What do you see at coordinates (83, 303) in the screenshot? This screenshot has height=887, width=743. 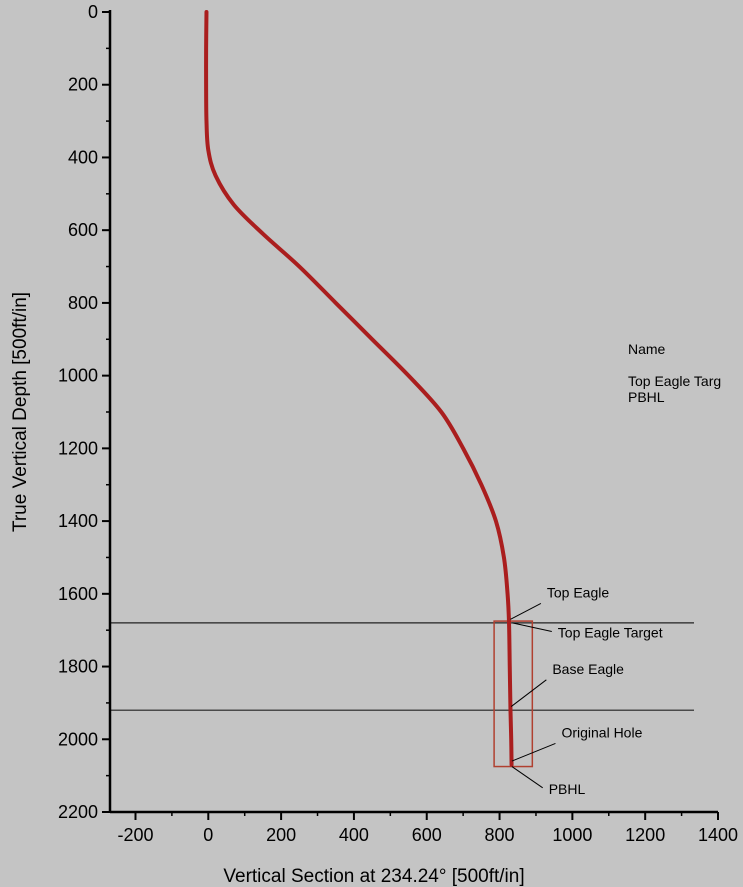 I see `y-tick-label: 800` at bounding box center [83, 303].